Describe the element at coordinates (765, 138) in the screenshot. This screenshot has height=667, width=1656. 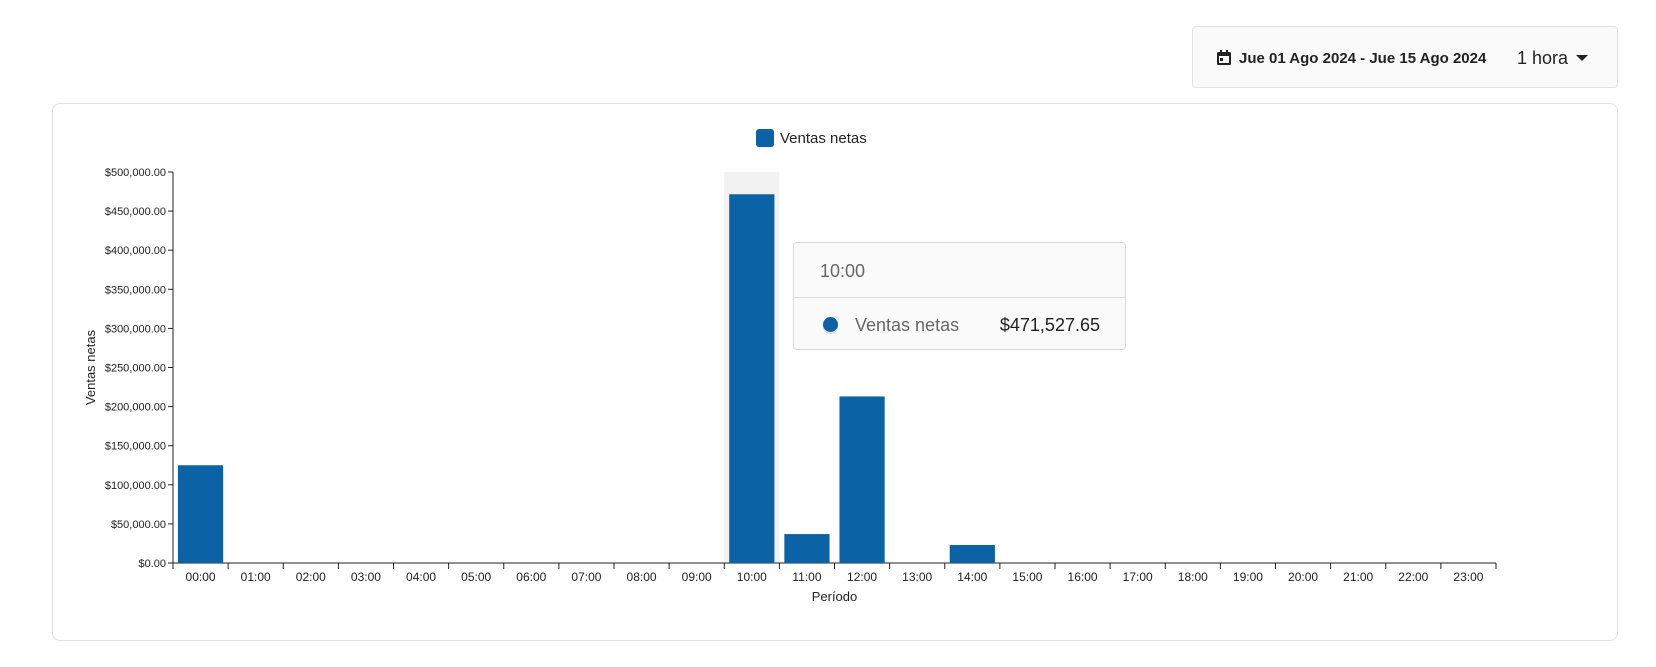
I see `legend-swatch` at that location.